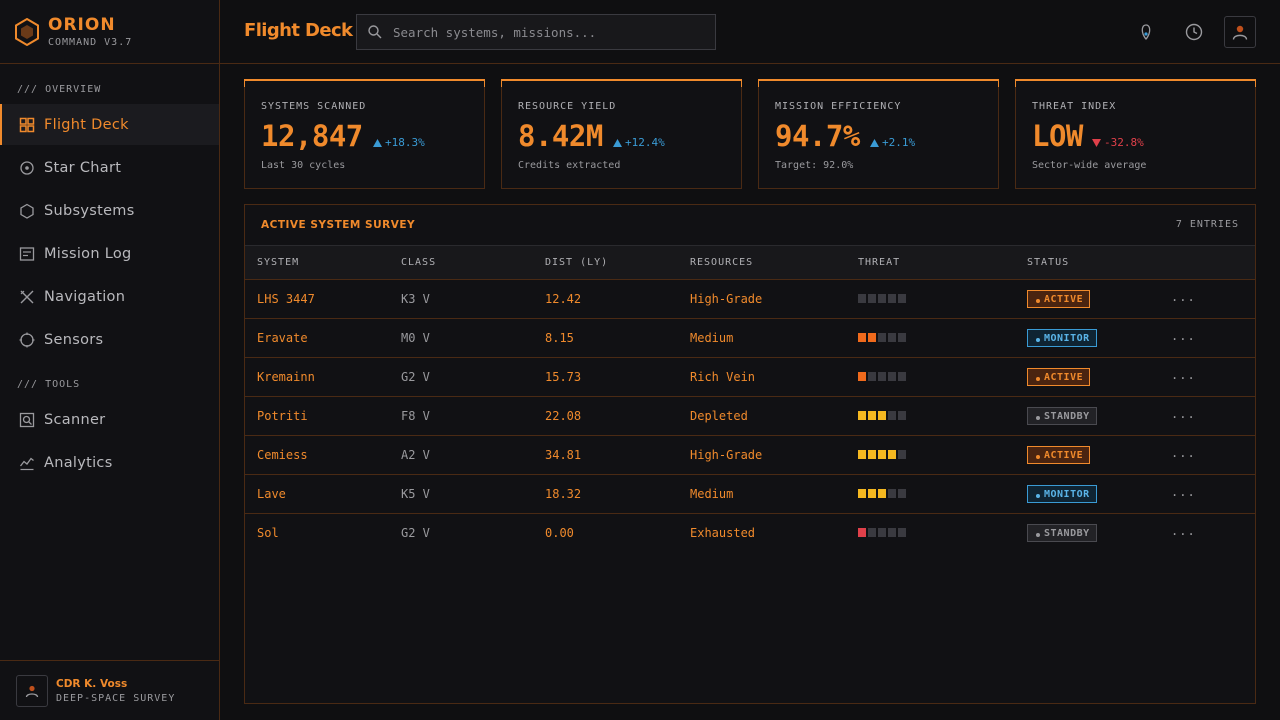 This screenshot has height=720, width=1280. What do you see at coordinates (563, 494) in the screenshot?
I see `distance: 18.32` at bounding box center [563, 494].